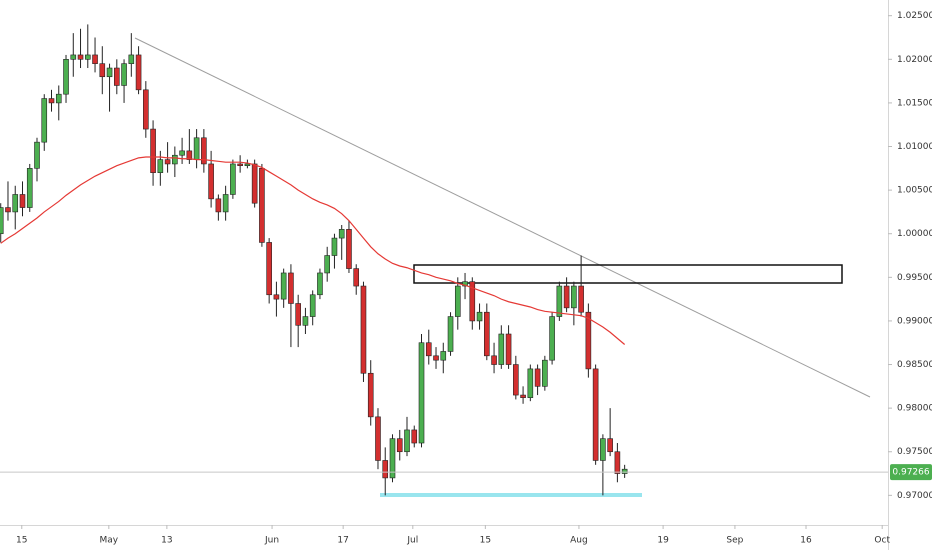  What do you see at coordinates (910, 473) in the screenshot?
I see `last-price-label: 0.97266` at bounding box center [910, 473].